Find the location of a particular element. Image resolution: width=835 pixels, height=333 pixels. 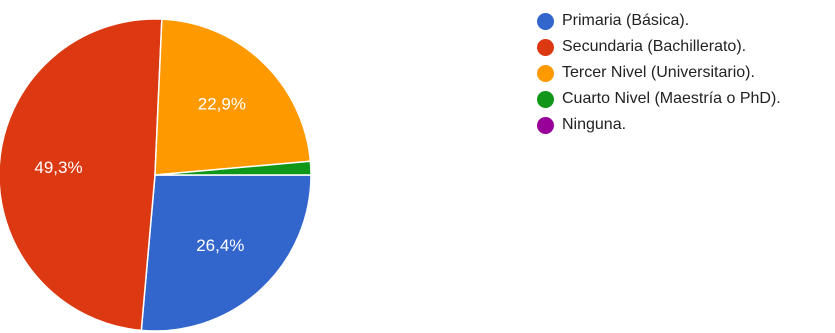

legend-item-secundaria: Secundaria (Bachillerato). is located at coordinates (659, 47).